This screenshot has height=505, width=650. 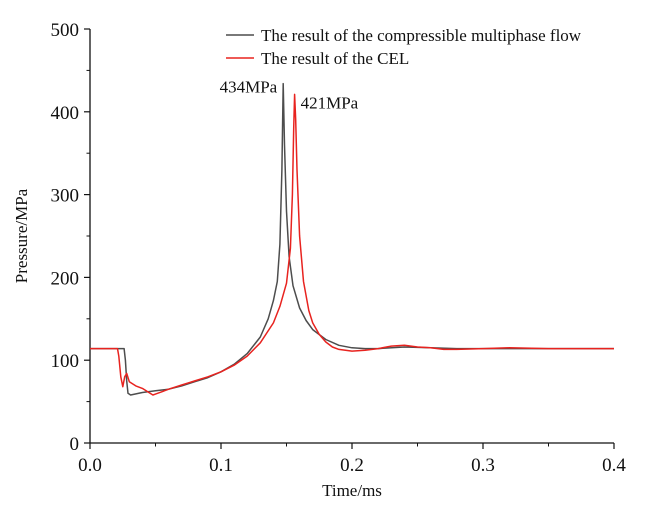 I want to click on x-tick-label: 0.4, so click(x=614, y=465).